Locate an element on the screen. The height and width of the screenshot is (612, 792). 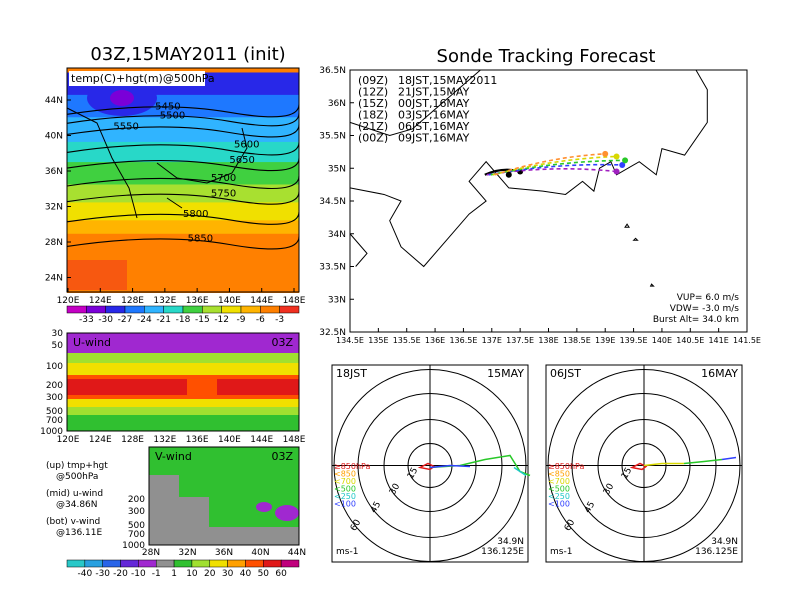
level-label: <250 is located at coordinates (559, 496).